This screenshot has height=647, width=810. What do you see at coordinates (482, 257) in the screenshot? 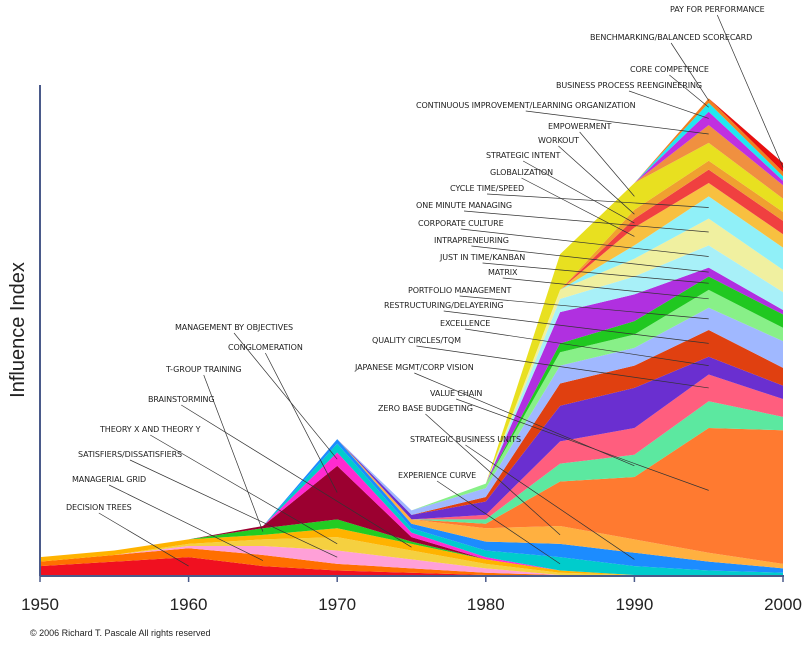
I see `series-label: JUST IN TIME/KANBAN` at bounding box center [482, 257].